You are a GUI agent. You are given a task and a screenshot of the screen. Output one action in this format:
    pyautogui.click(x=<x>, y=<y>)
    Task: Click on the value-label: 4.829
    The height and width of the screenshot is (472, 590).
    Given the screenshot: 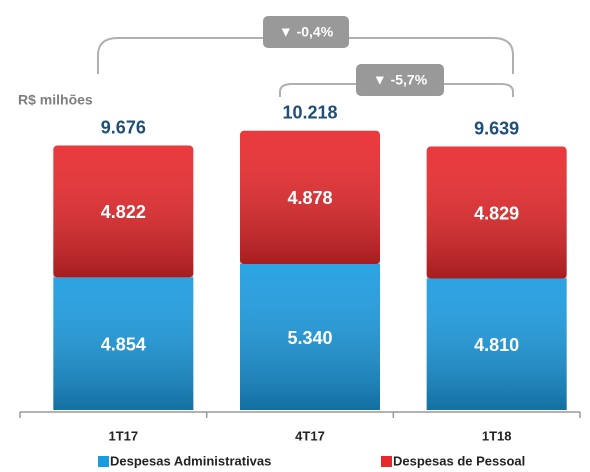 What is the action you would take?
    pyautogui.click(x=496, y=213)
    